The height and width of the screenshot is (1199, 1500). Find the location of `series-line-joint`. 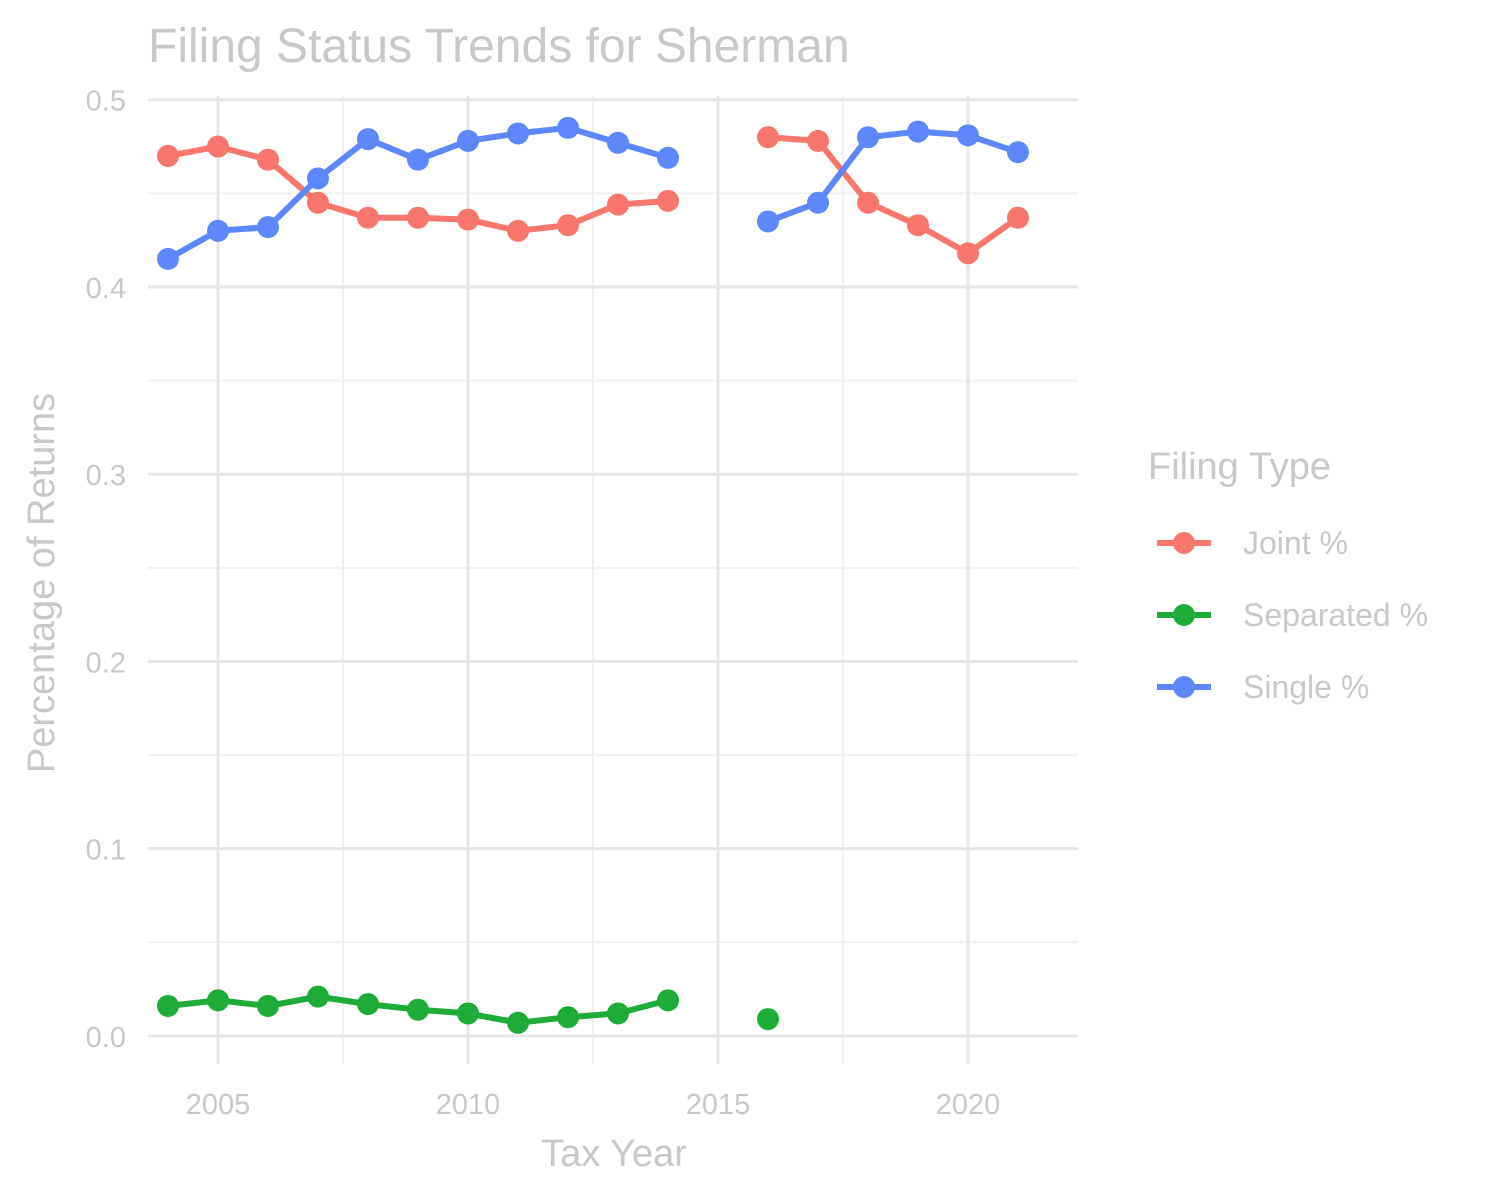

series-line-joint is located at coordinates (893, 195).